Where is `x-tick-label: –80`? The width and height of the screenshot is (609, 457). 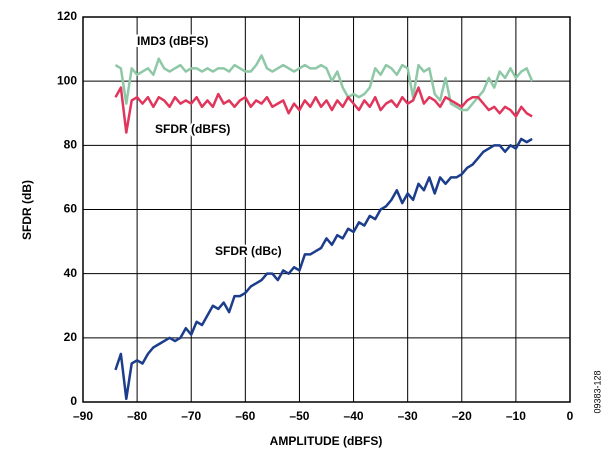
x-tick-label: –80 is located at coordinates (137, 416).